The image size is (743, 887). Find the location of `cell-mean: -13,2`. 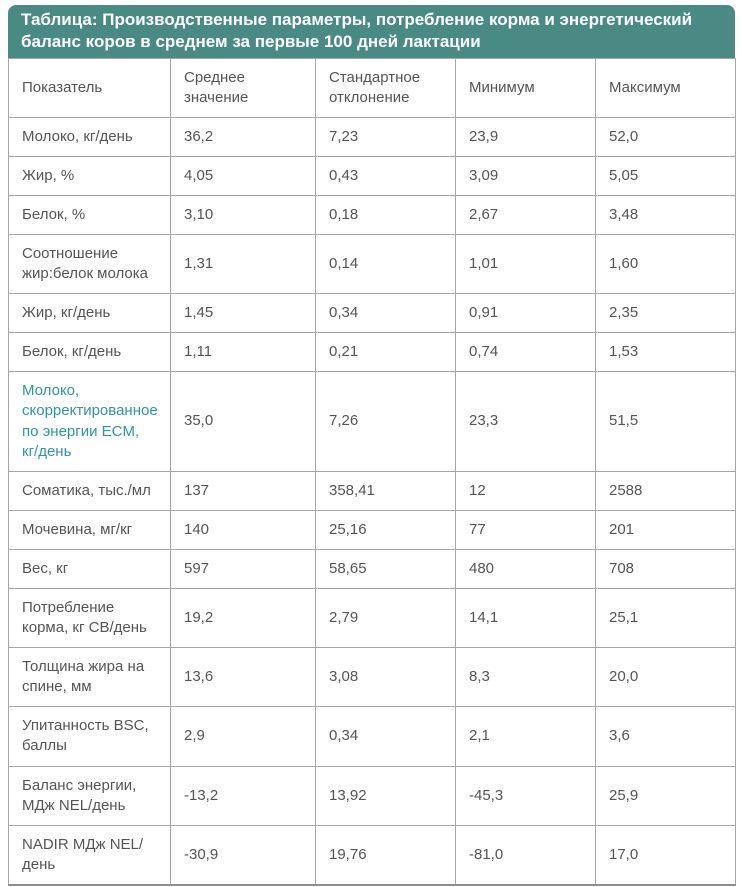

cell-mean: -13,2 is located at coordinates (243, 795).